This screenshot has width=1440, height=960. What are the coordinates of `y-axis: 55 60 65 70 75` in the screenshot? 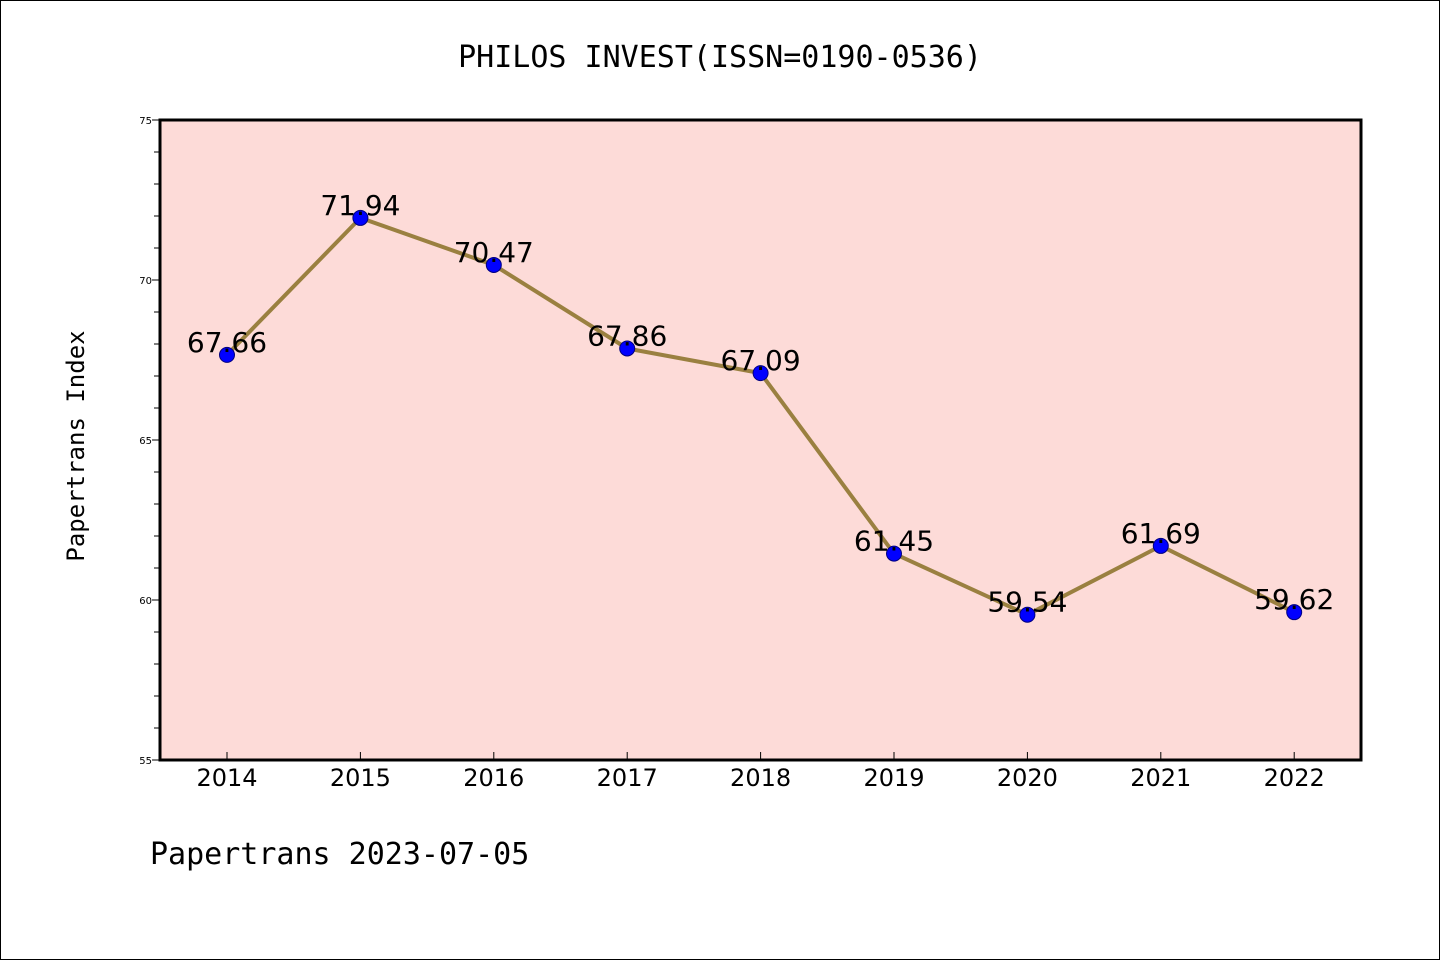 It's located at (149, 441).